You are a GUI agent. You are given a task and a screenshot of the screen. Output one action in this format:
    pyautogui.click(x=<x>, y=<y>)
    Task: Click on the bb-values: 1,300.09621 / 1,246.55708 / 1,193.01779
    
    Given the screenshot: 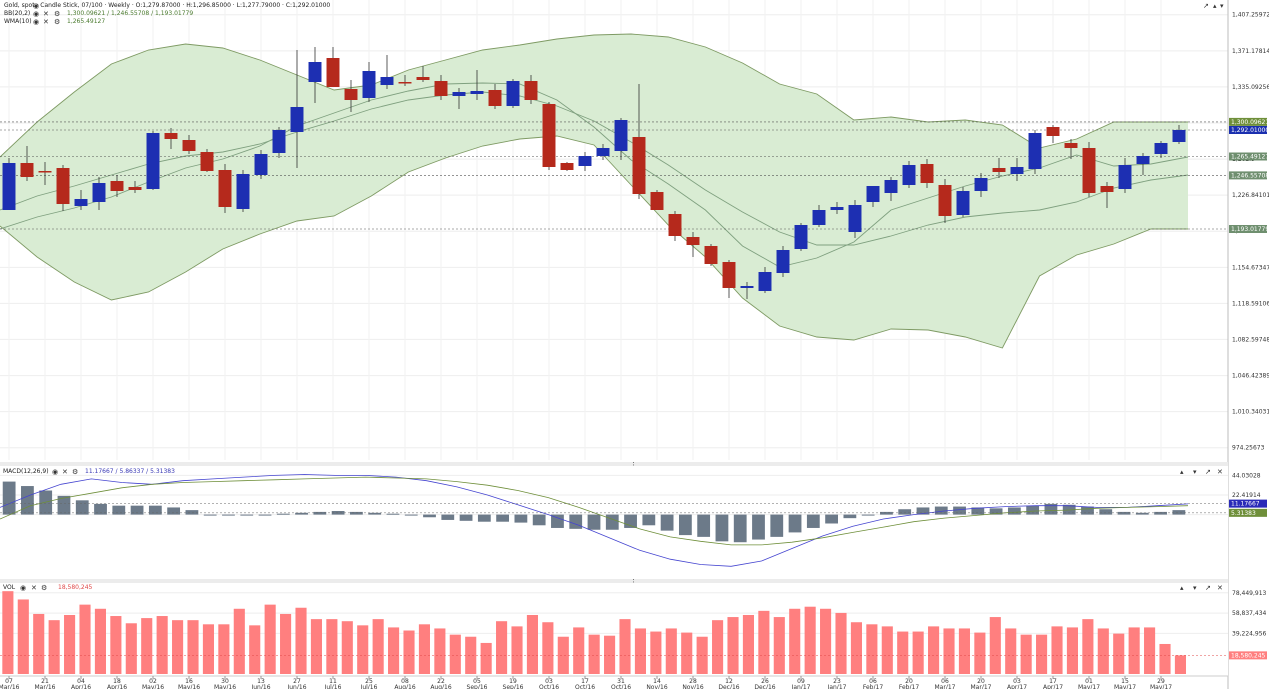 What is the action you would take?
    pyautogui.click(x=130, y=13)
    